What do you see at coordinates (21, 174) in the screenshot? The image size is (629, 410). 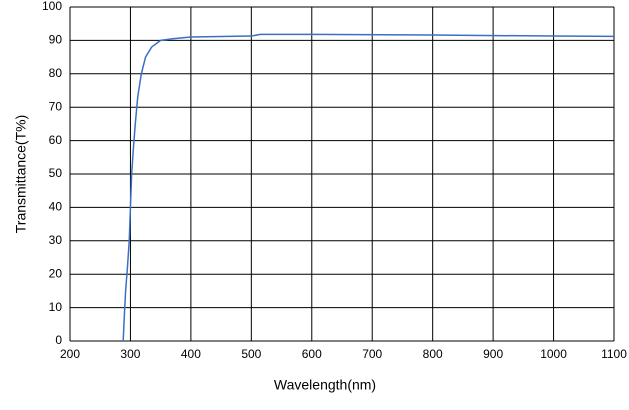 I see `y-axis-title: Transmittance(T%)` at bounding box center [21, 174].